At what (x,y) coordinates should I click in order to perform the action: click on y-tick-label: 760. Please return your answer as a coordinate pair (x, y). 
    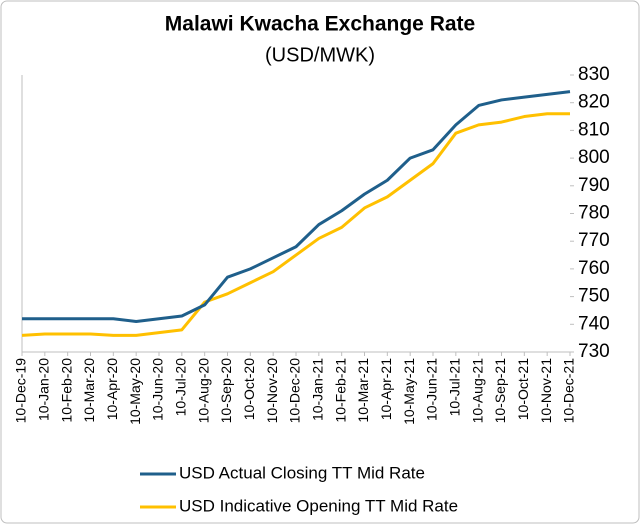
    Looking at the image, I should click on (594, 268).